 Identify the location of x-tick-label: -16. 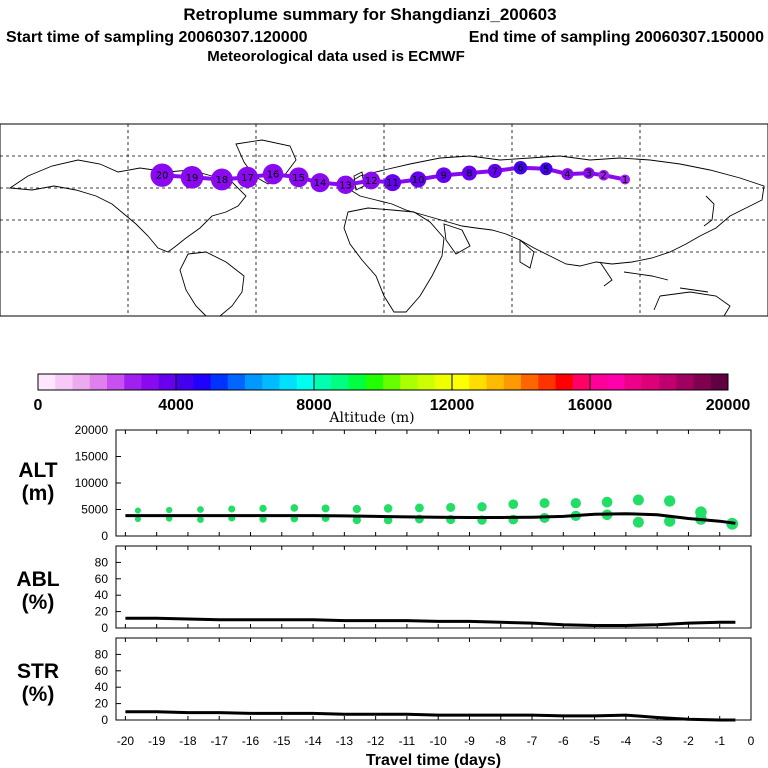
(251, 741).